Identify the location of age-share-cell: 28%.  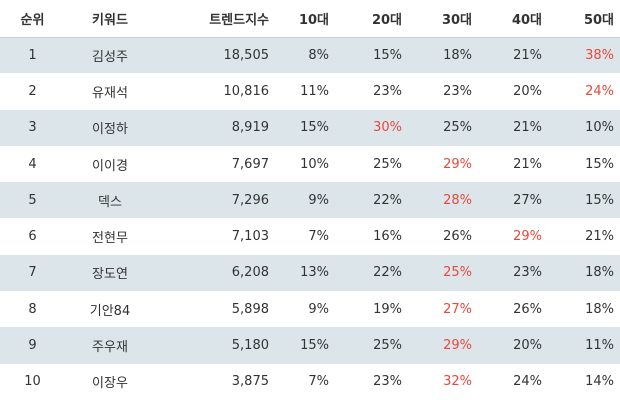
(457, 200).